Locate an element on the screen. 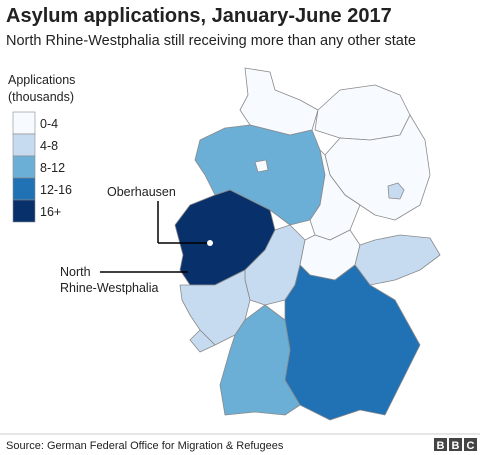 The image size is (480, 455). legend-label: 12-16 is located at coordinates (56, 190).